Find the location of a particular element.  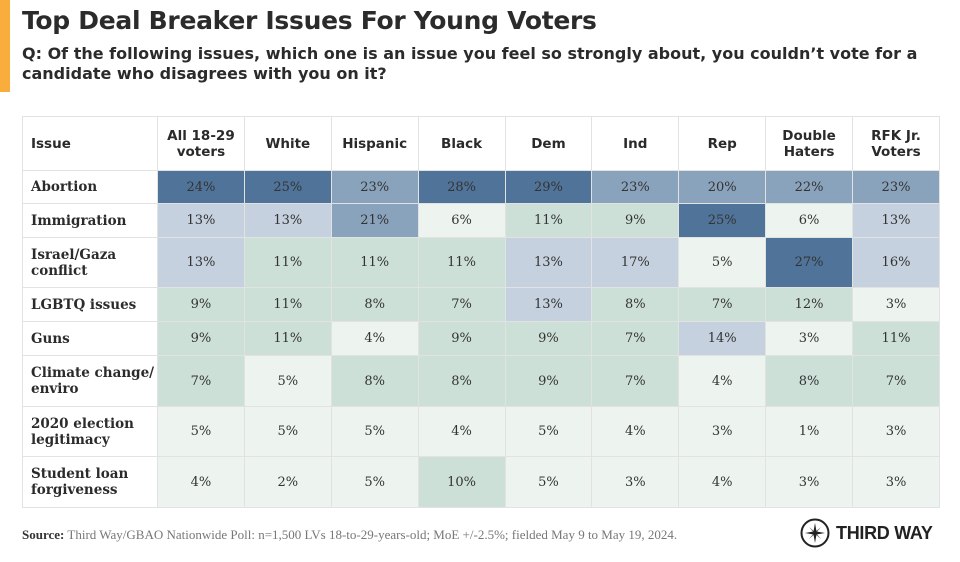

table-row: LGBTQ issues 9% 11% 8% 7% 13% 8% 7% 12% 3% is located at coordinates (481, 304).